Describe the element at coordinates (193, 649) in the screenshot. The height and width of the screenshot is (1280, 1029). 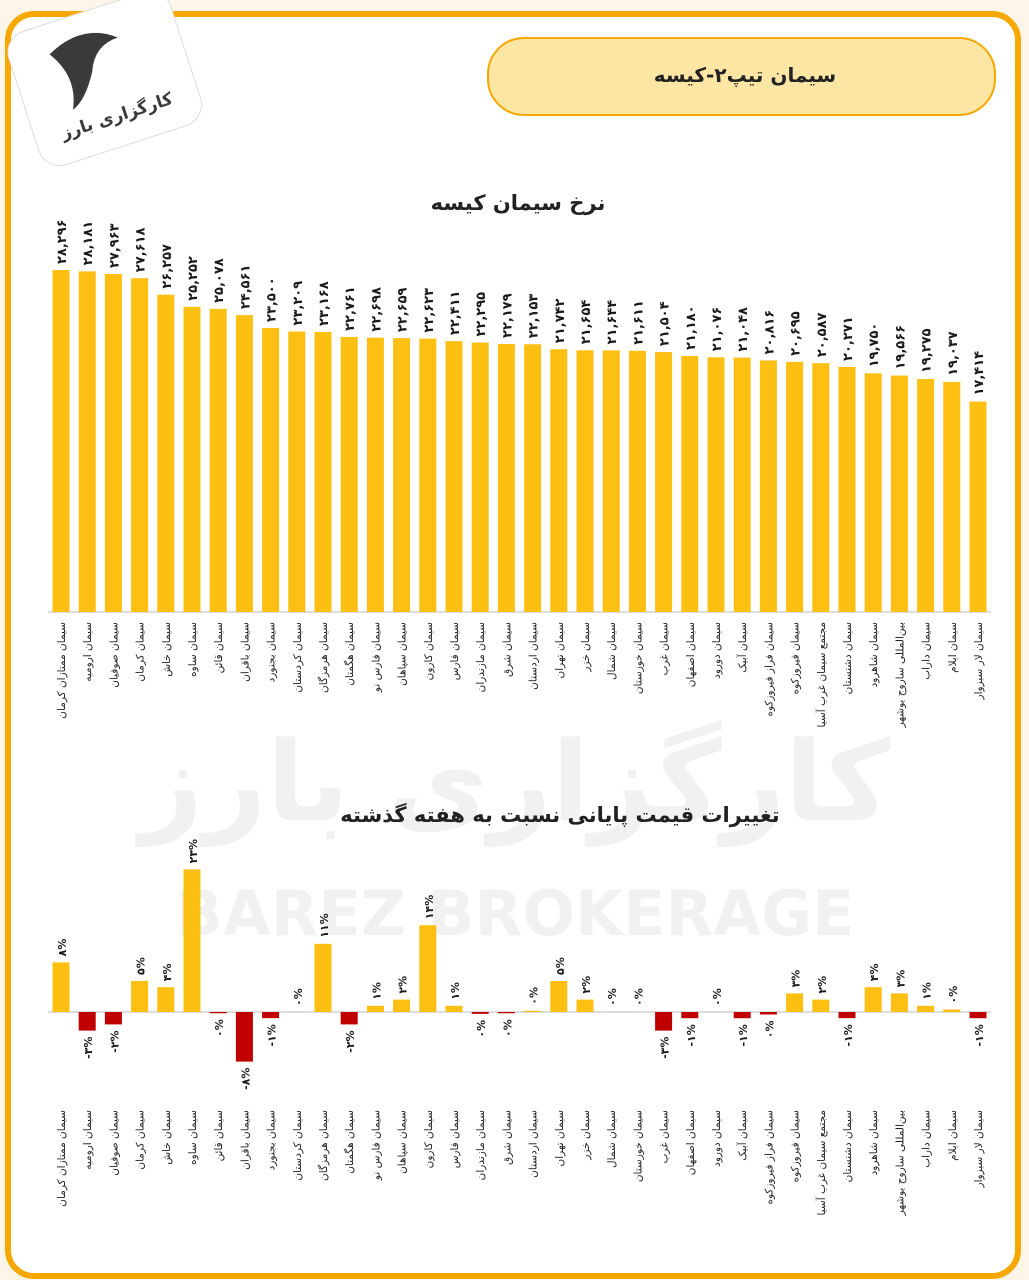
I see `x-tick-label: سیمان ساوه` at that location.